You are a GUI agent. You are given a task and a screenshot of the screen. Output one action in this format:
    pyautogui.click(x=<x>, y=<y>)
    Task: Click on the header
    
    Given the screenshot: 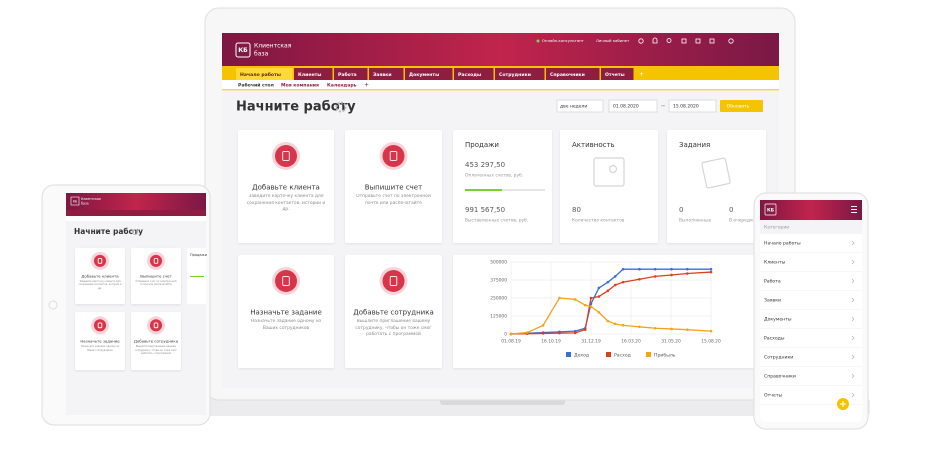 What is the action you would take?
    pyautogui.click(x=500, y=49)
    